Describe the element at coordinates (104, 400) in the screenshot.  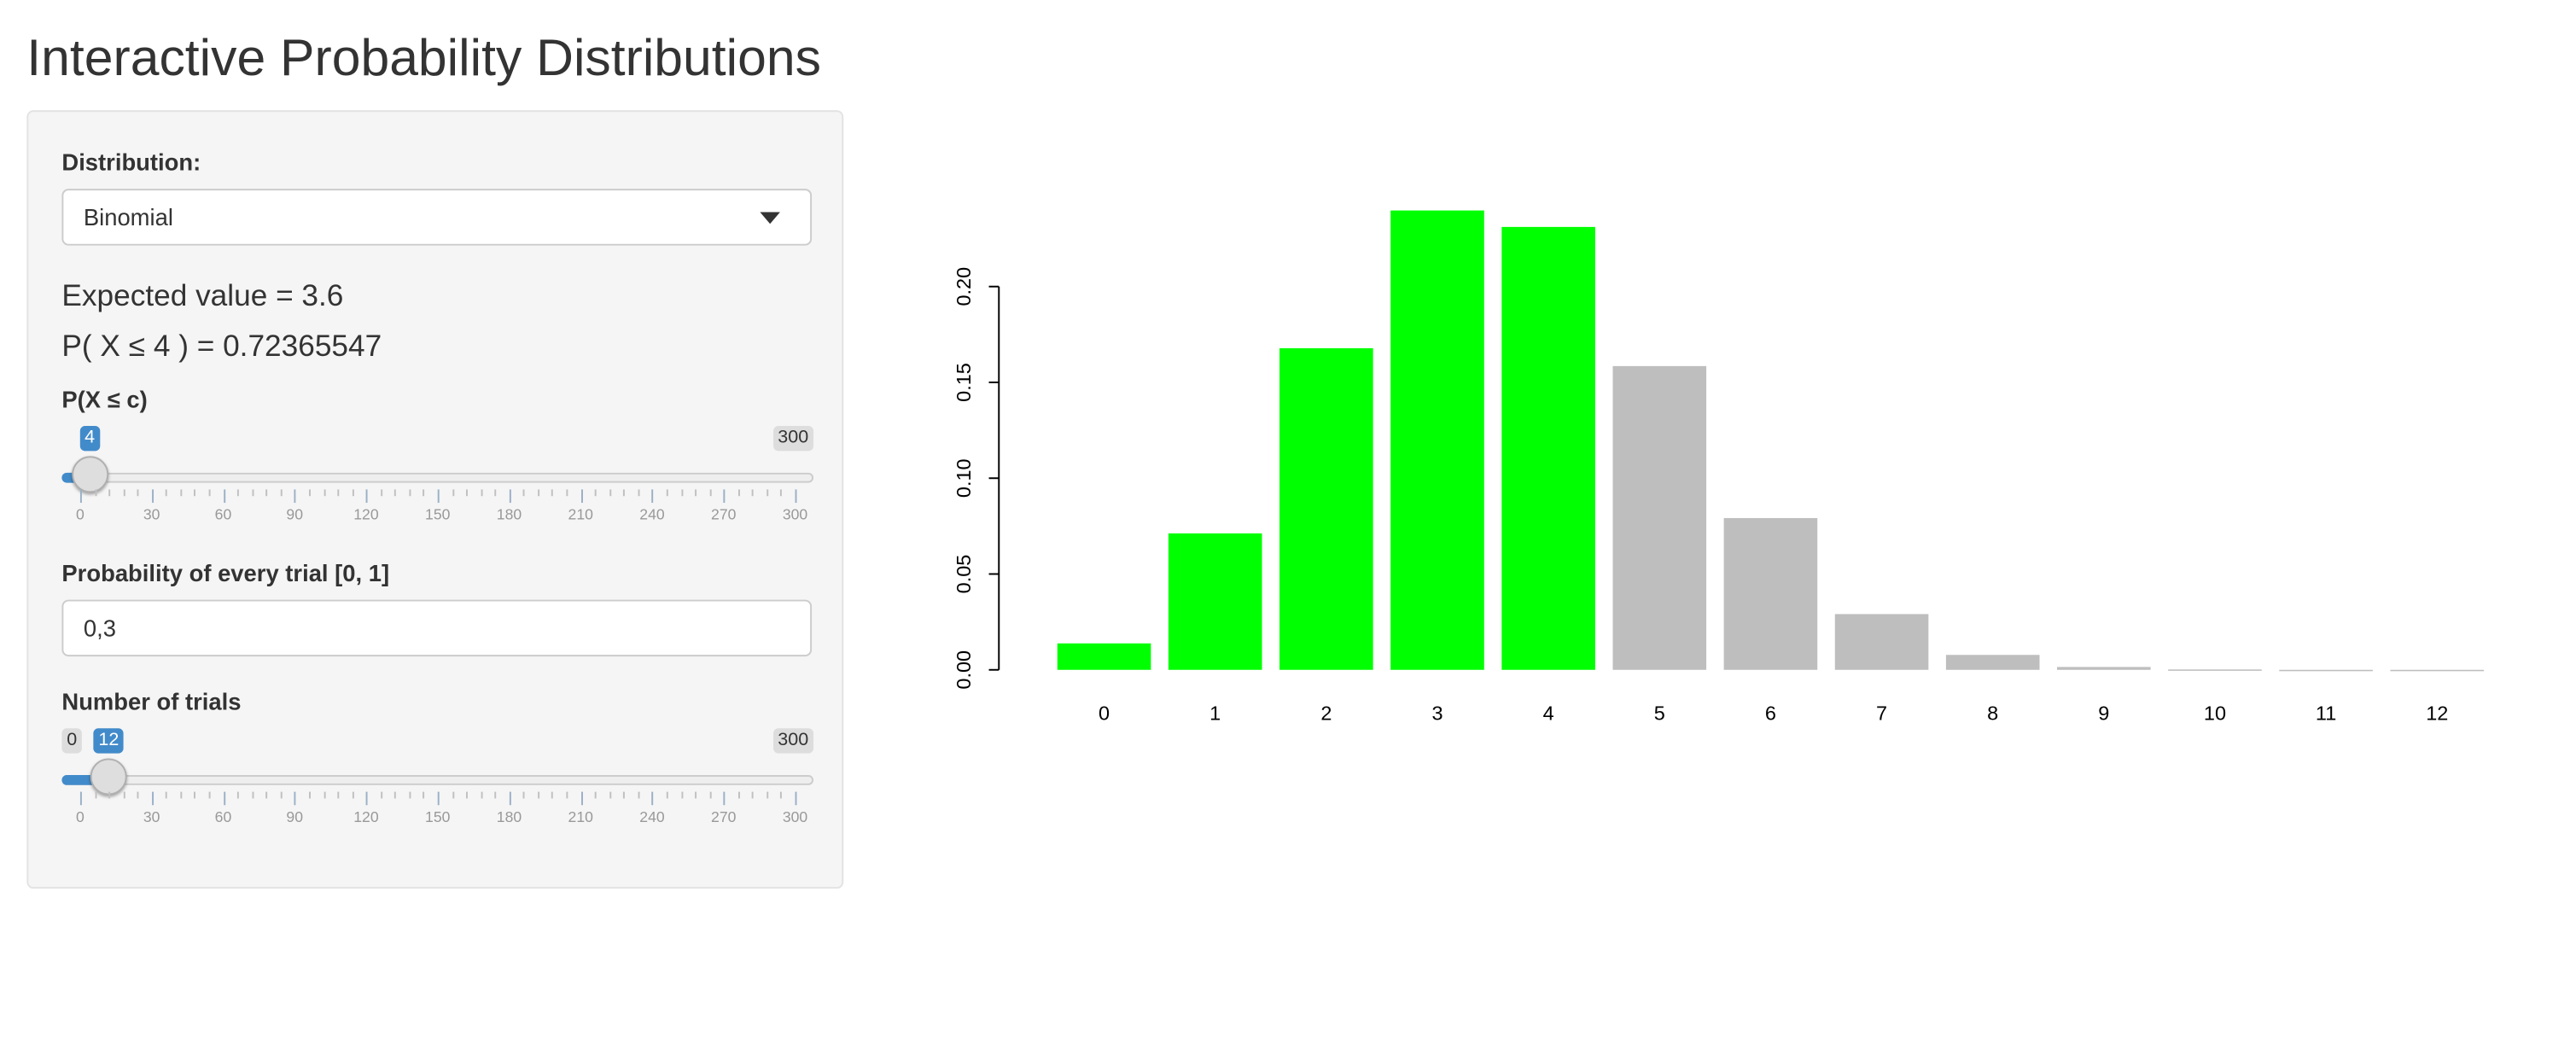
I see `c-slider-label: P(X ≤ c)` at that location.